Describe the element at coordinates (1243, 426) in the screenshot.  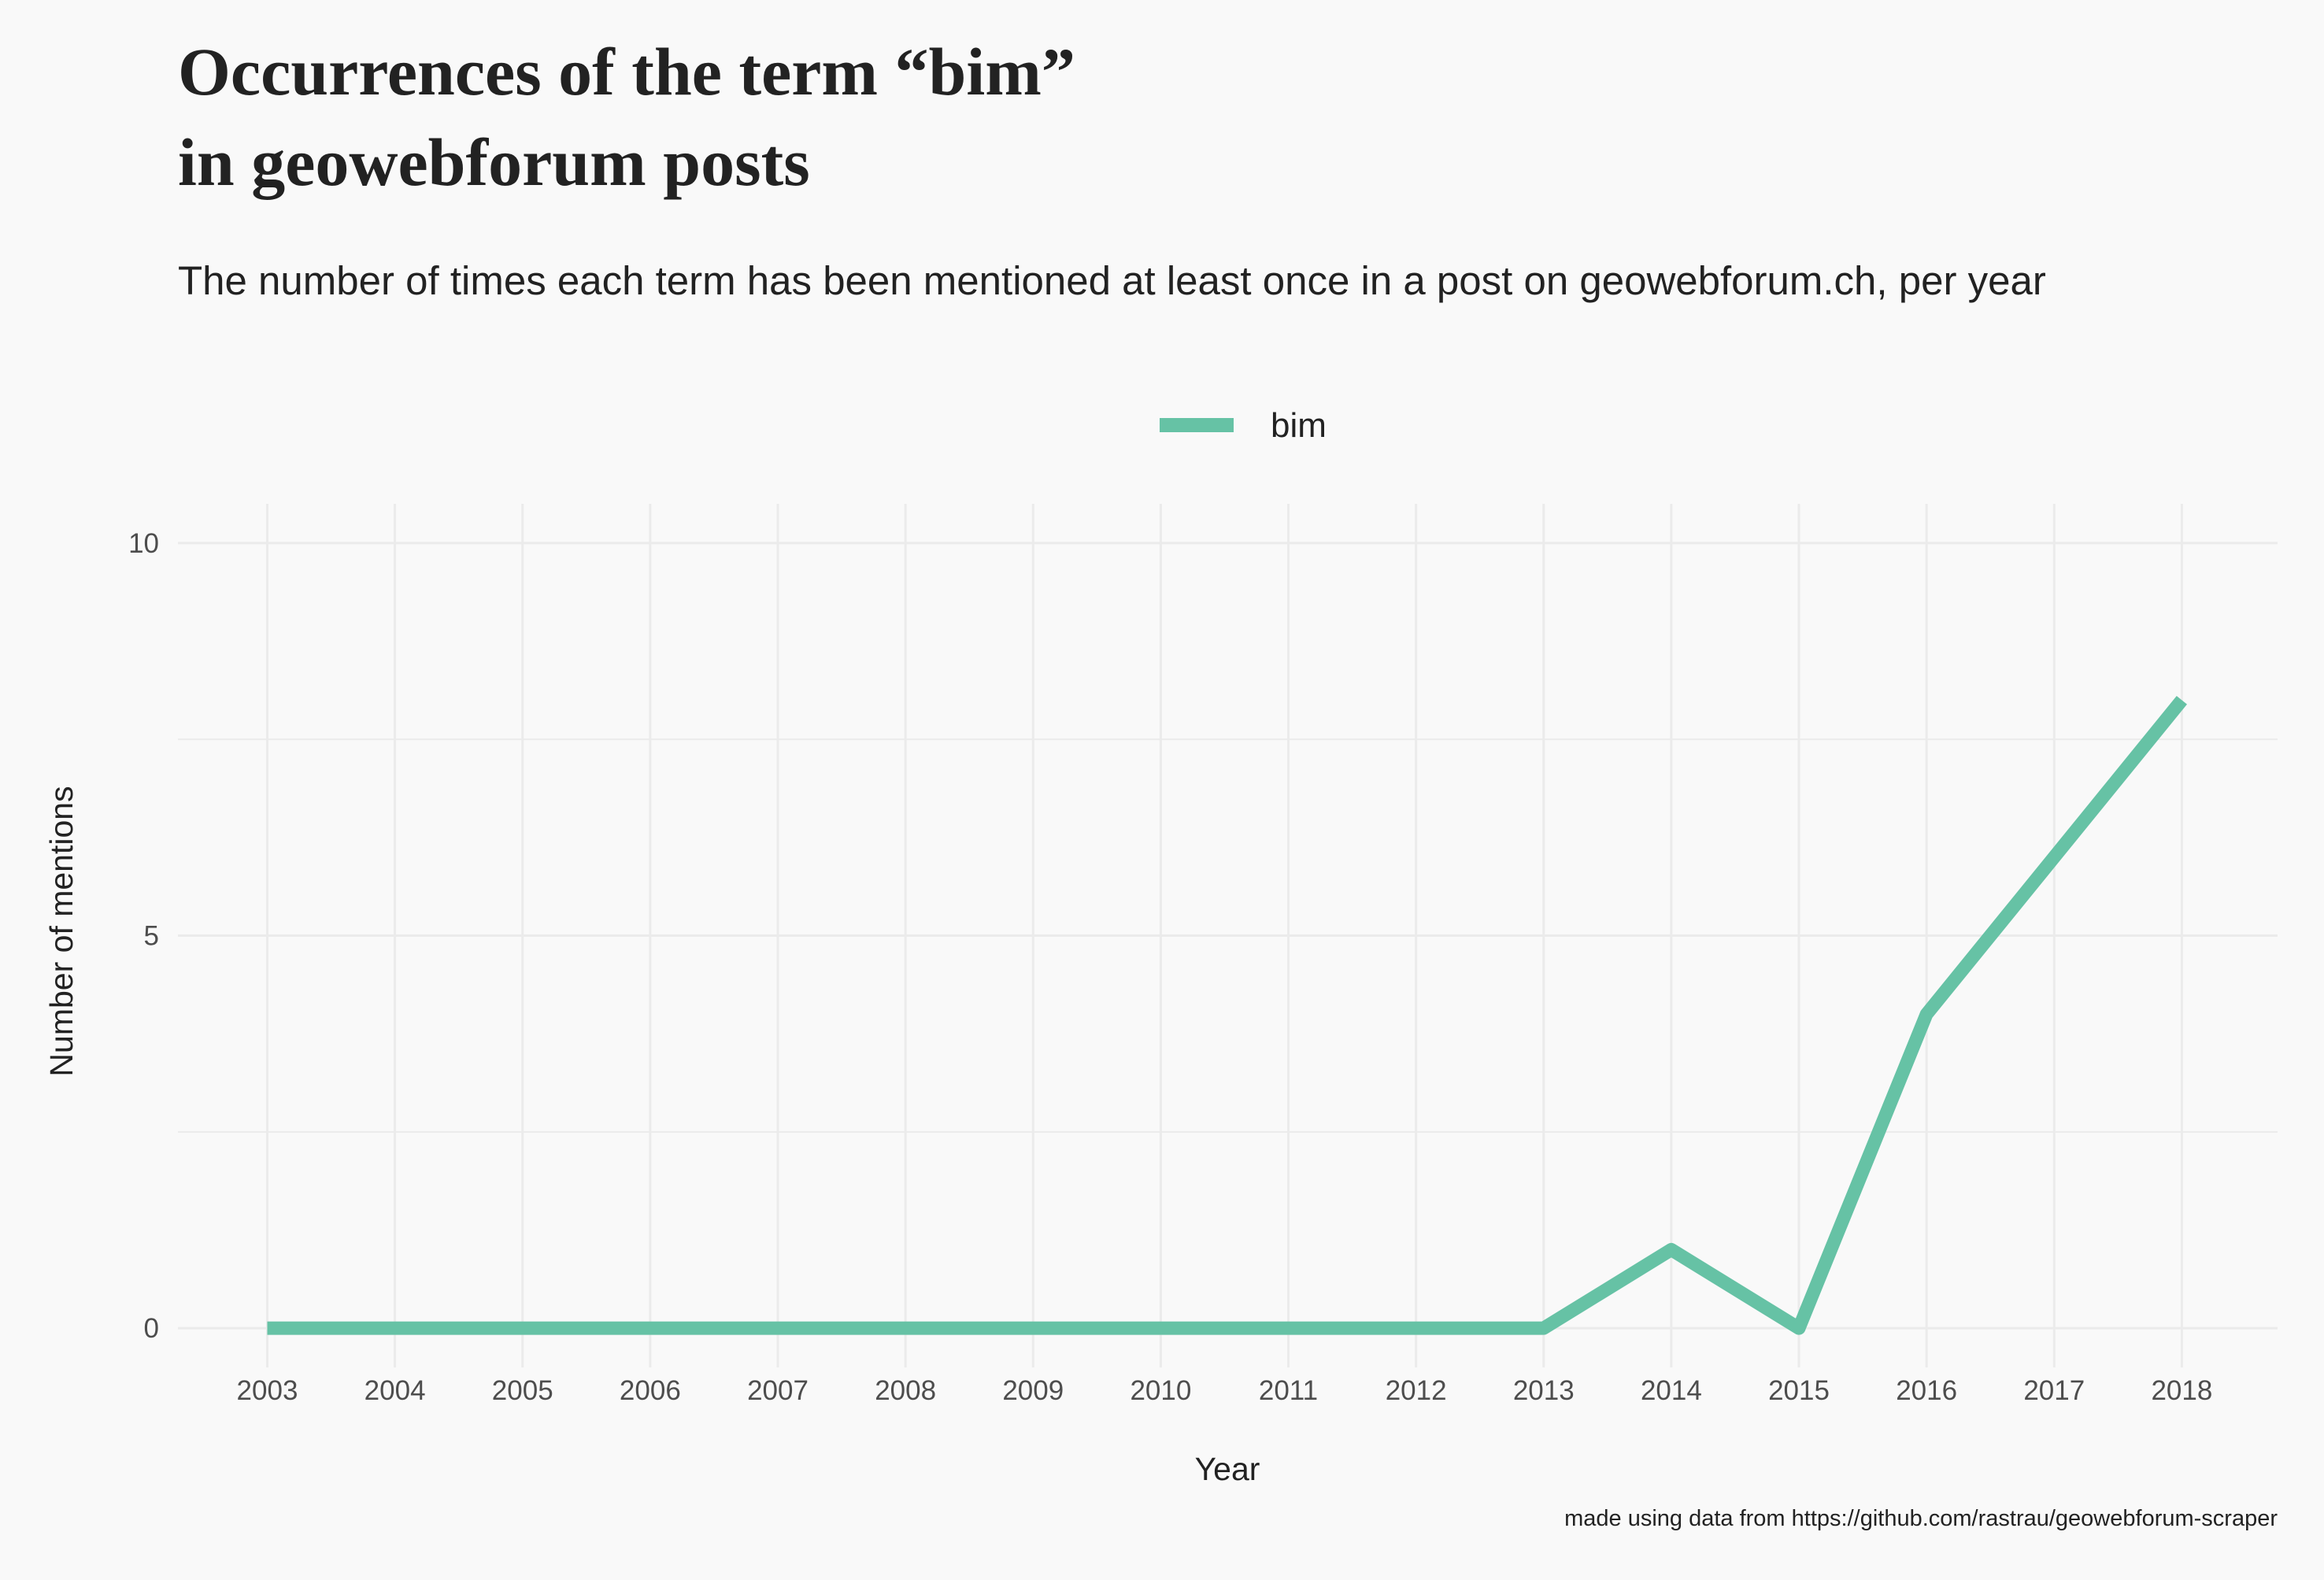
I see `legend: bim` at that location.